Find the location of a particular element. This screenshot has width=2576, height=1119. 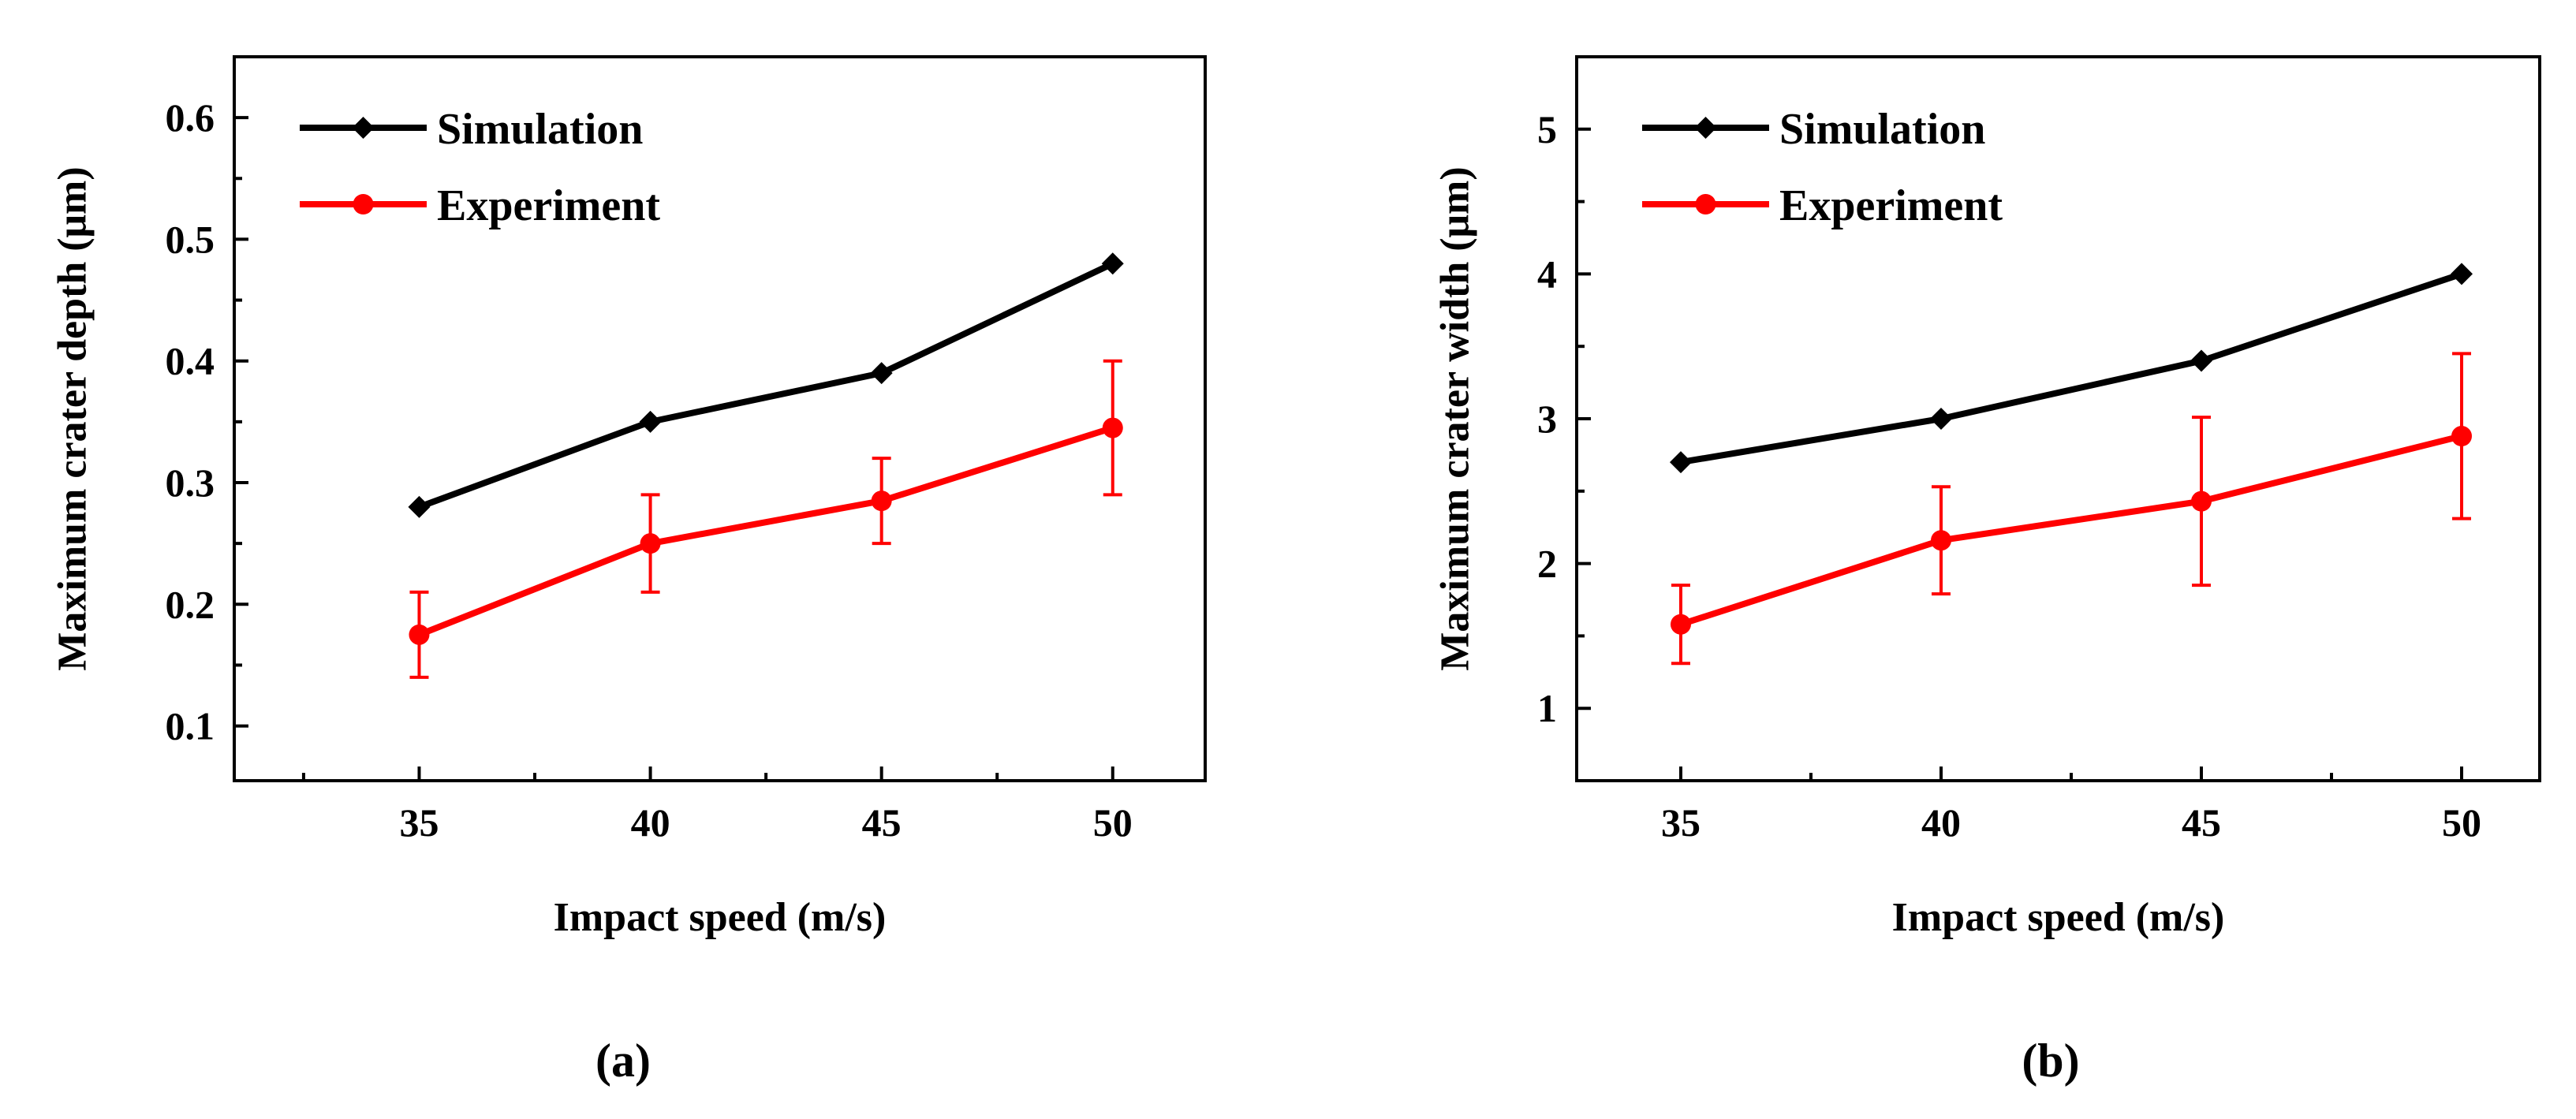

panel-a-legend-experiment-label: Experiment is located at coordinates (548, 205).